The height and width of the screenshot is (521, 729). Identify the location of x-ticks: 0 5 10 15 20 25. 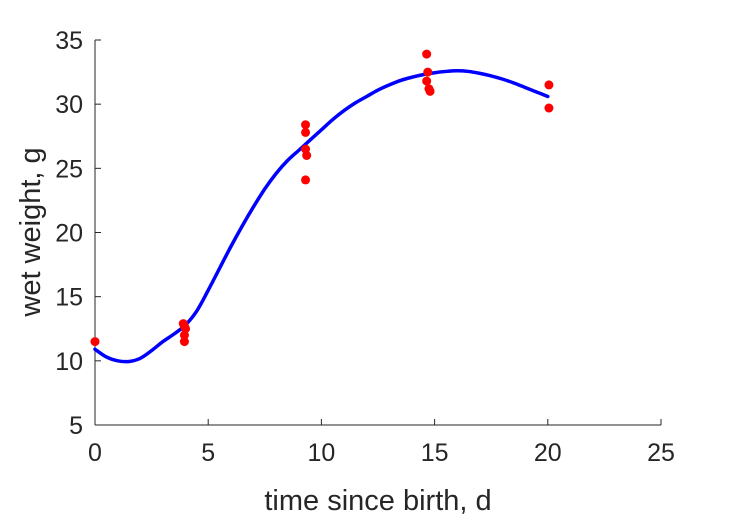
(381, 443).